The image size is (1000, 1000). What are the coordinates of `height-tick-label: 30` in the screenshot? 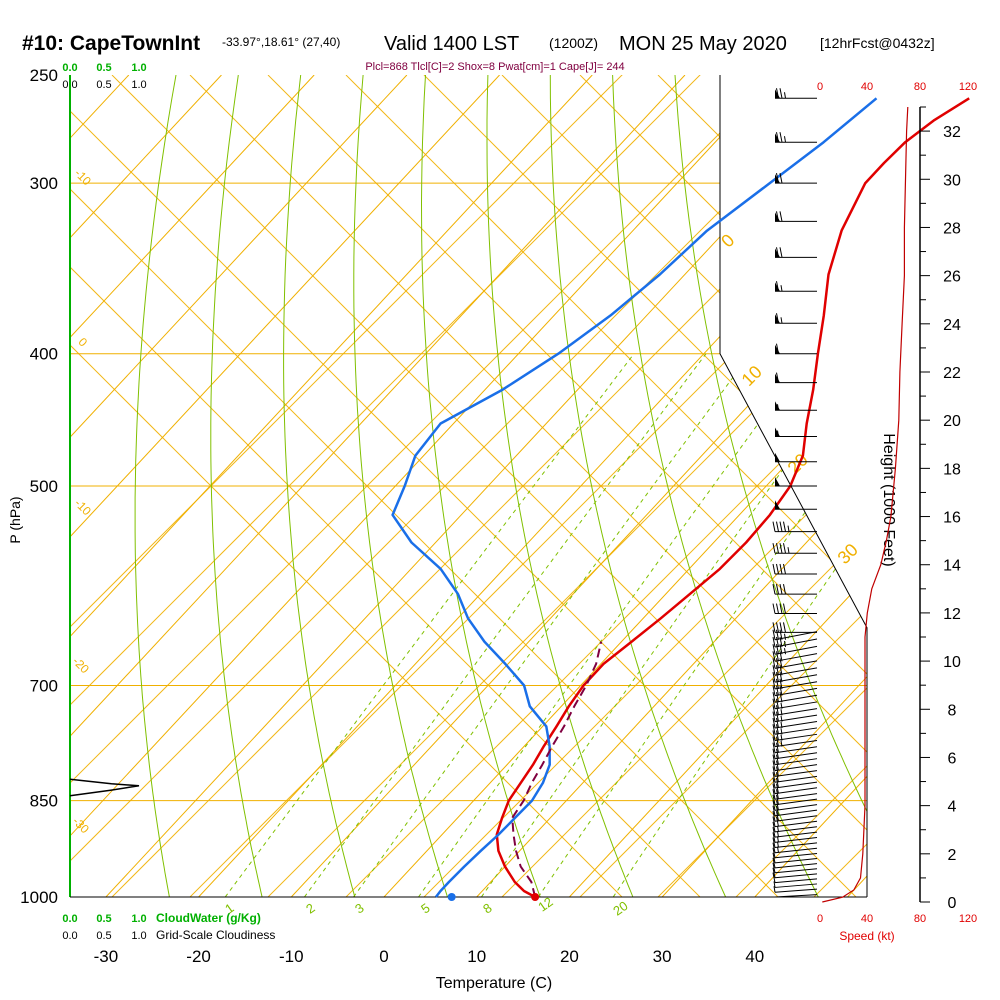 It's located at (952, 180).